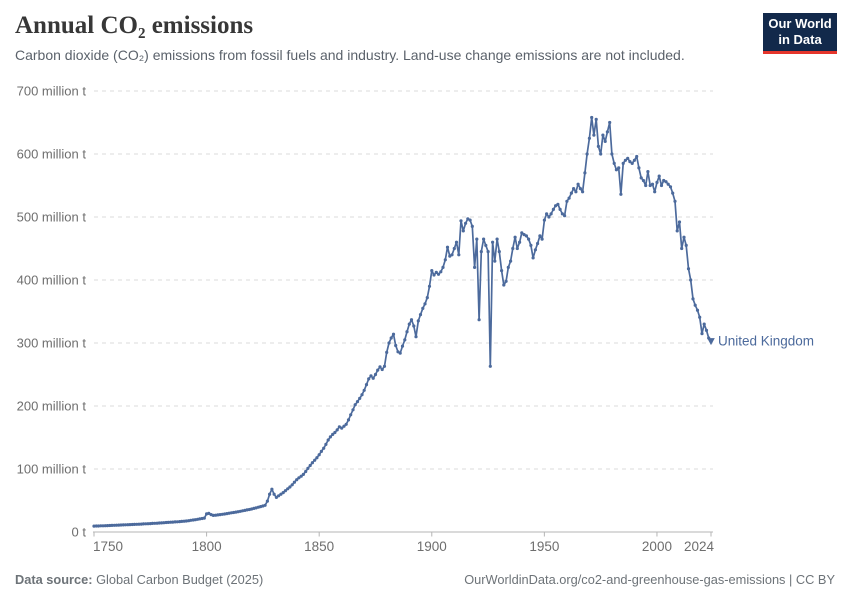 The height and width of the screenshot is (600, 850). Describe the element at coordinates (108, 546) in the screenshot. I see `x-tick-label: 1750` at that location.